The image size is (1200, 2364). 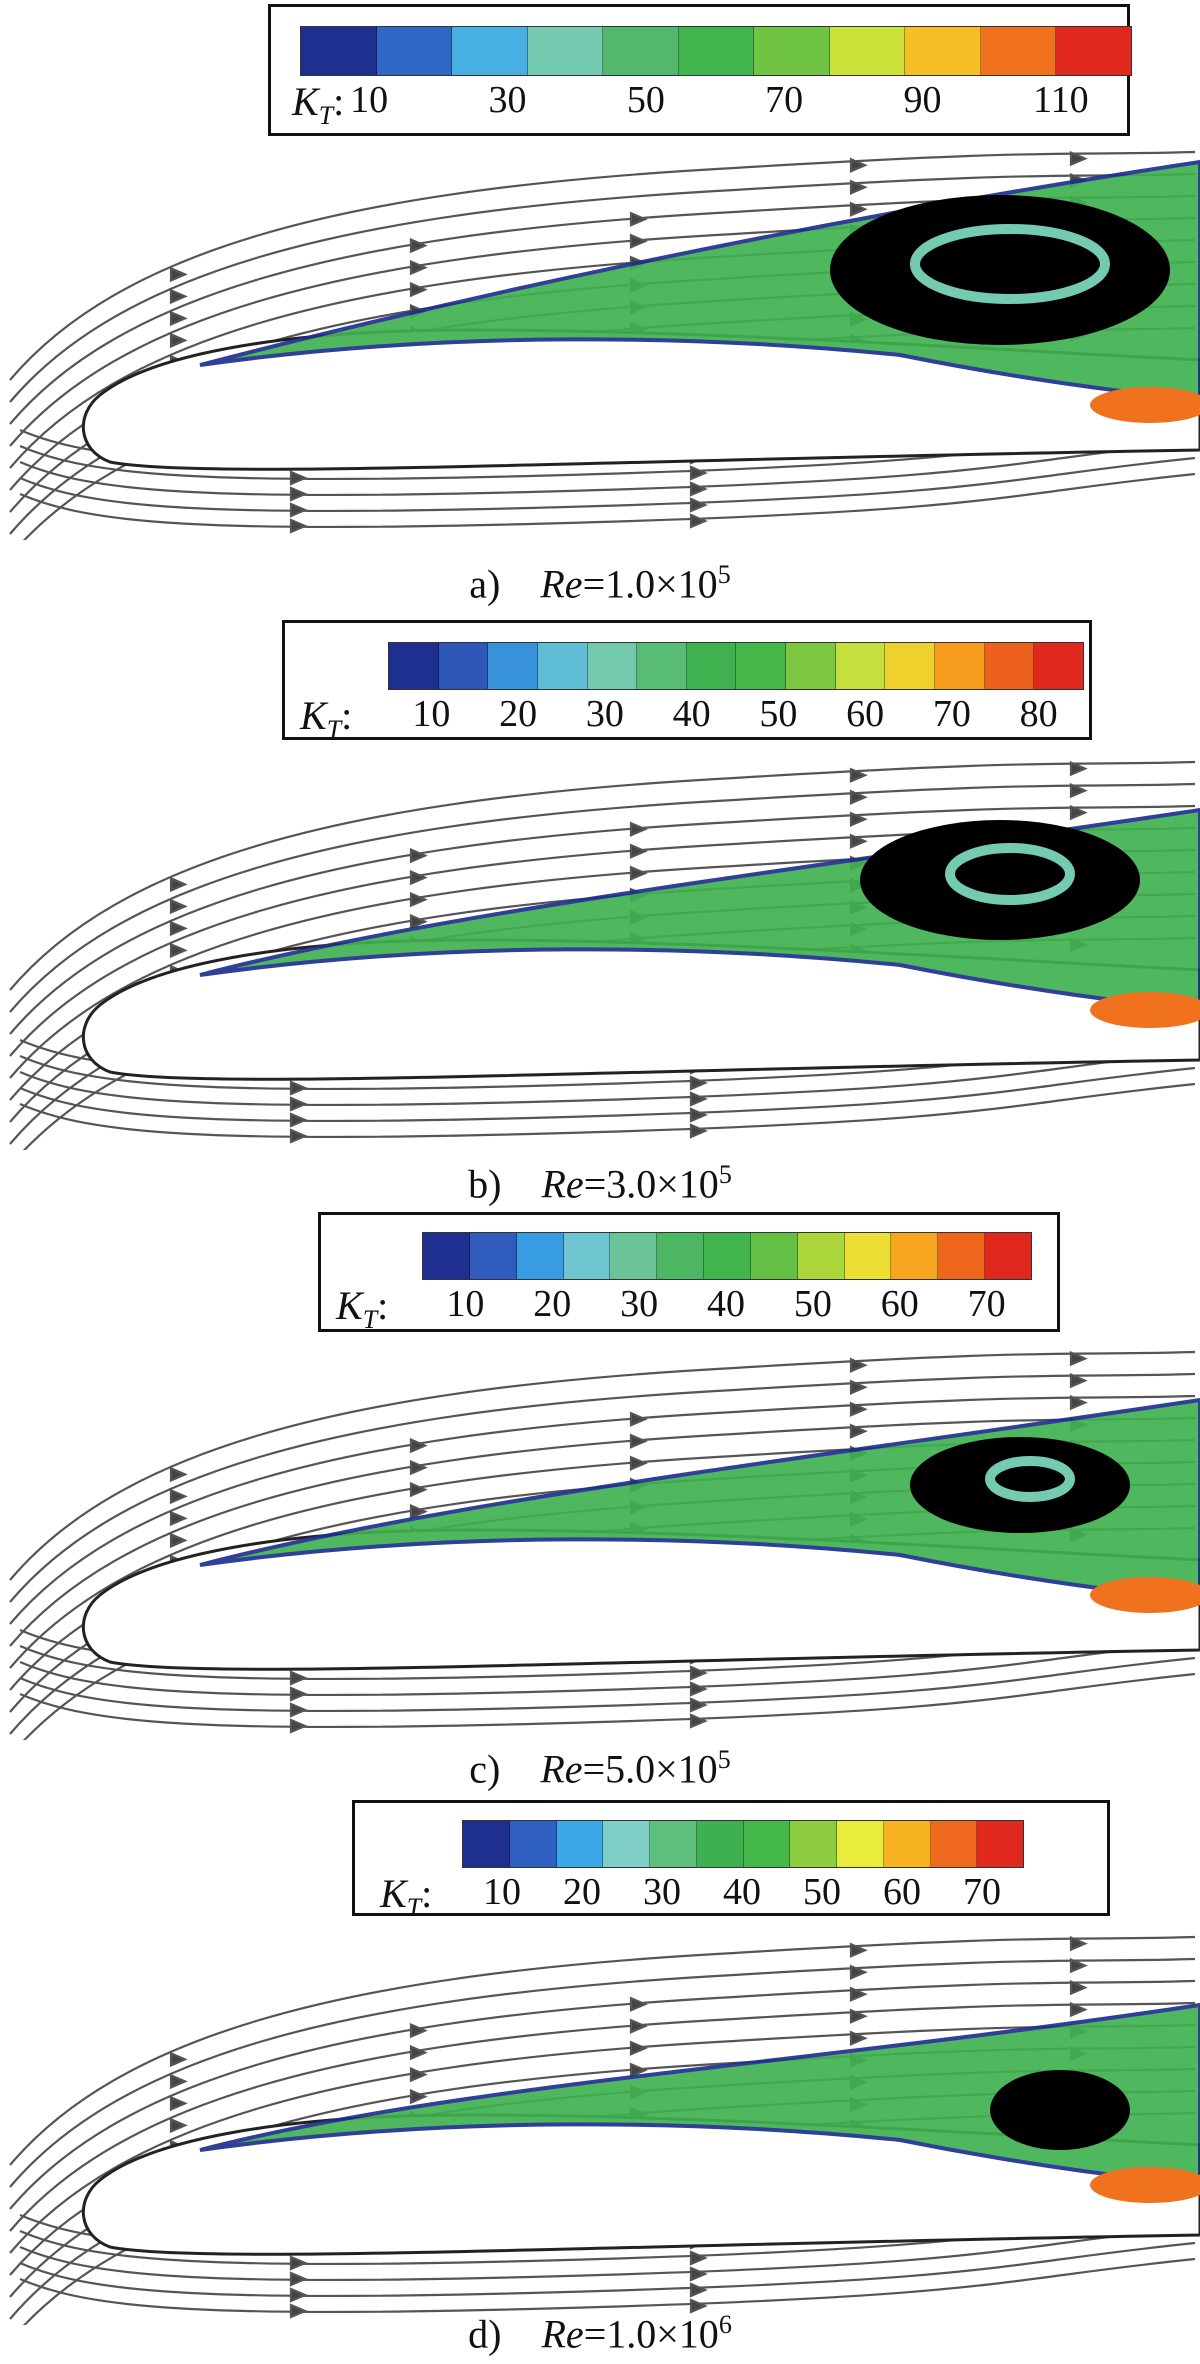 I want to click on re-exponent: 6, so click(x=725, y=2324).